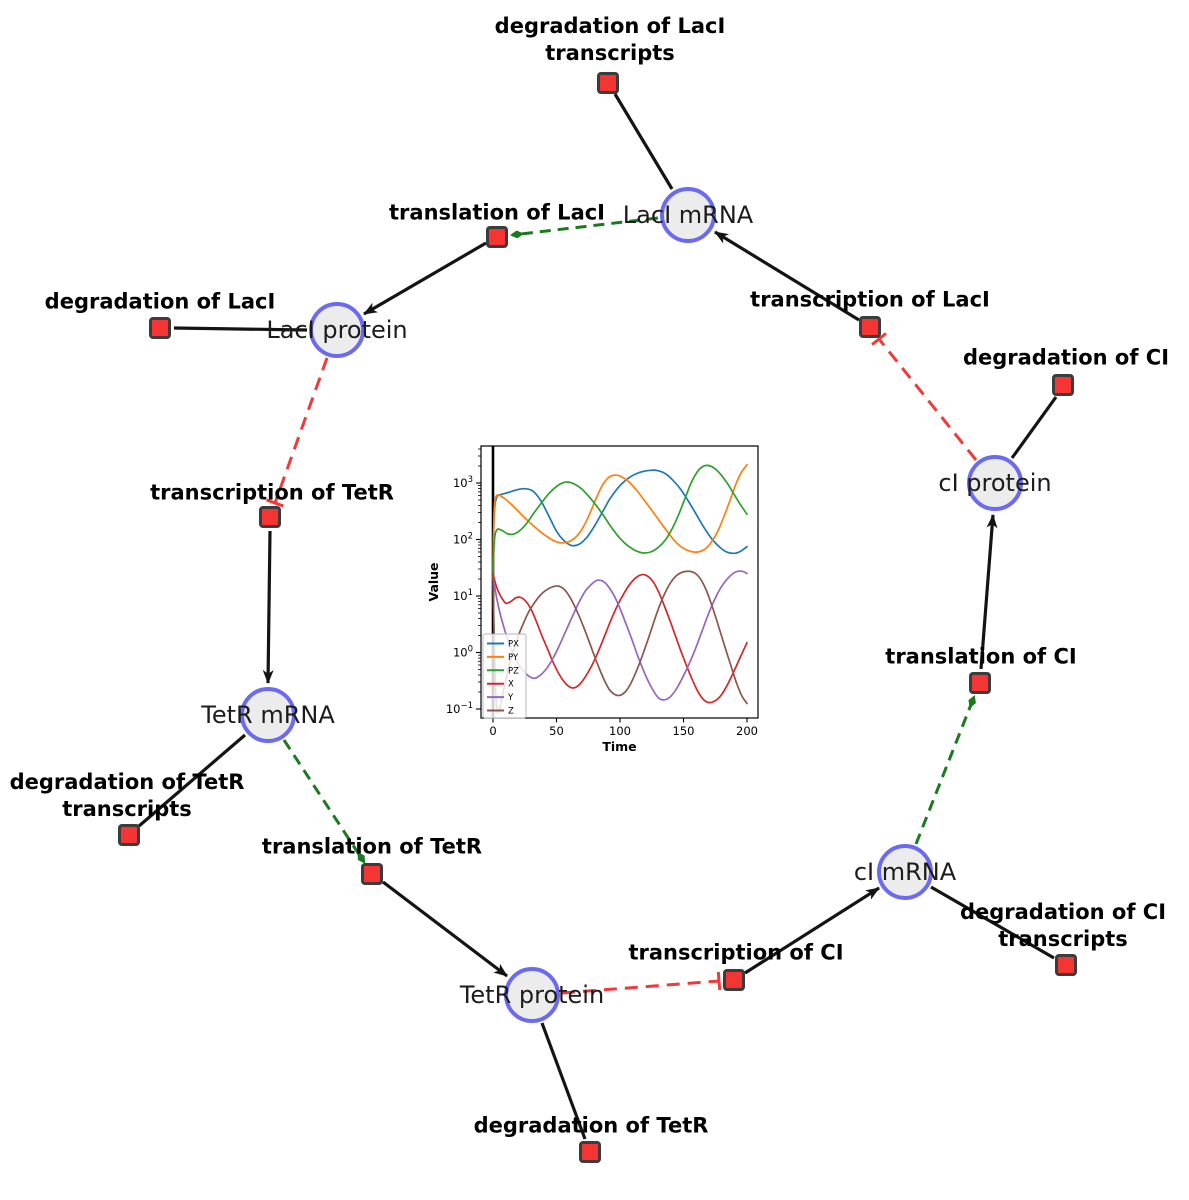 The width and height of the screenshot is (1189, 1200). I want to click on edge-tetr-protein--transcription-ci, so click(641, 983).